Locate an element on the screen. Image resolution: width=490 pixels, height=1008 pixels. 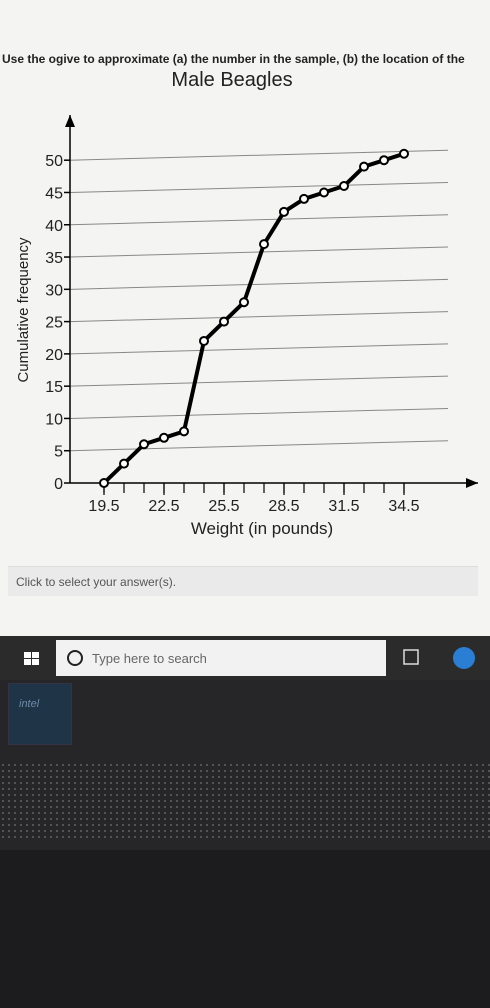
taskbar: Type here to search is located at coordinates (245, 658).